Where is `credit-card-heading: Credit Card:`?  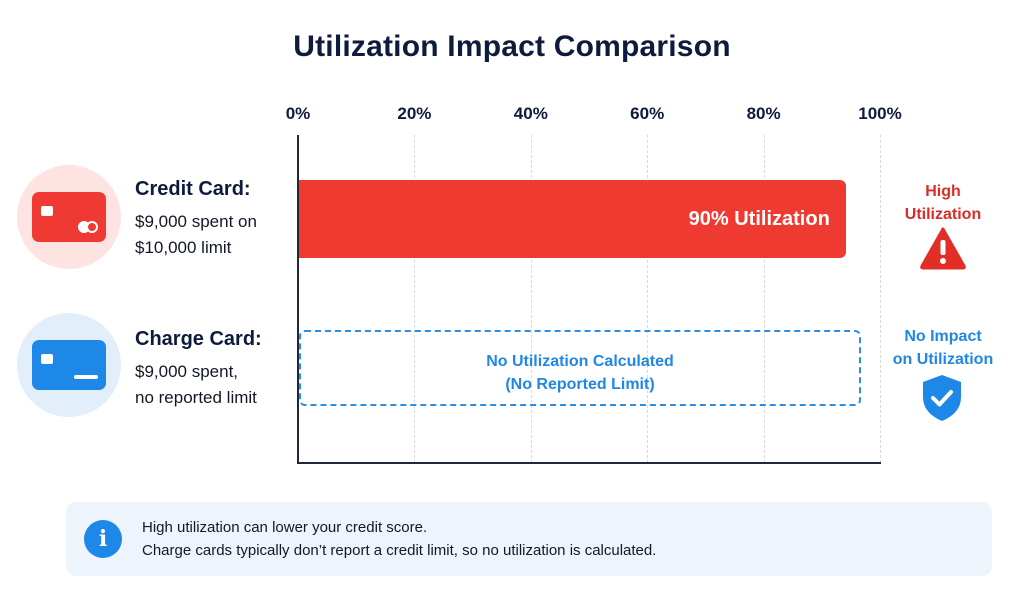
credit-card-heading: Credit Card: is located at coordinates (193, 189).